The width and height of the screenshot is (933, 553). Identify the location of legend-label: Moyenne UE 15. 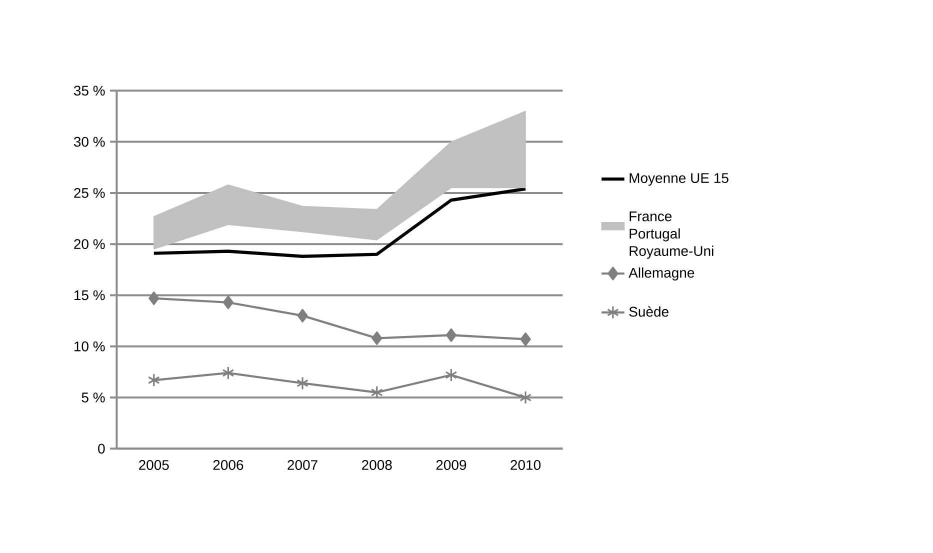
(679, 179).